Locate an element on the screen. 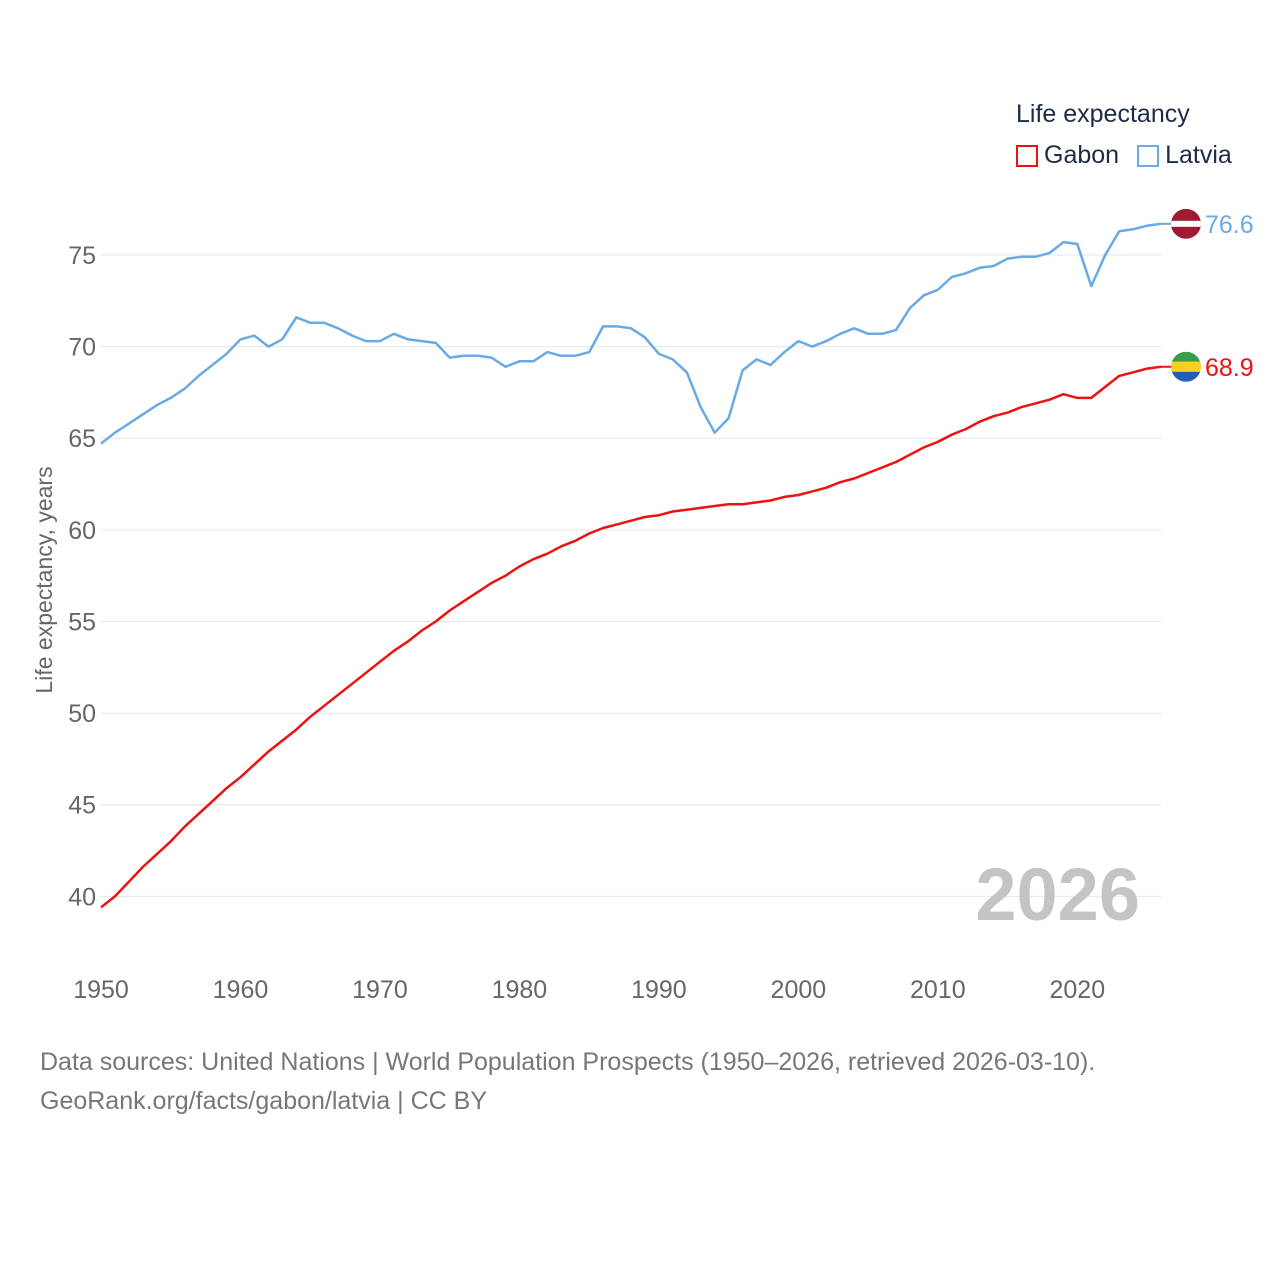 This screenshot has width=1280, height=1280. legend-label-gabon: Gabon is located at coordinates (1082, 155).